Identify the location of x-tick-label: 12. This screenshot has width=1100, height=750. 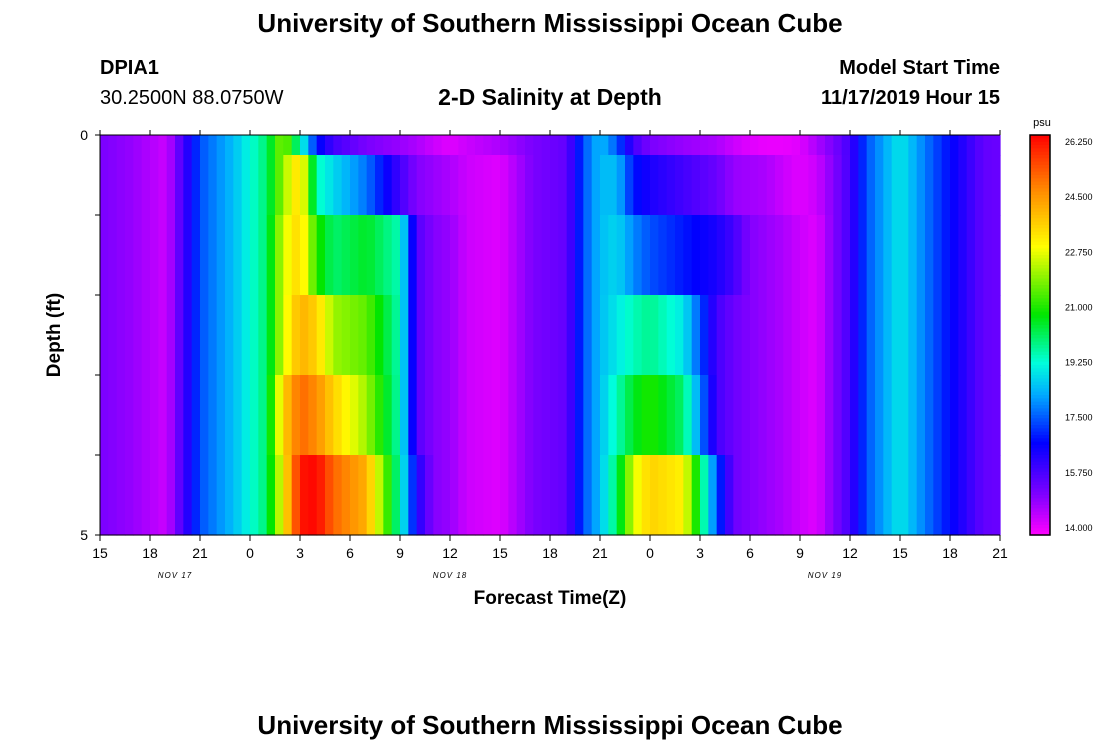
(450, 553).